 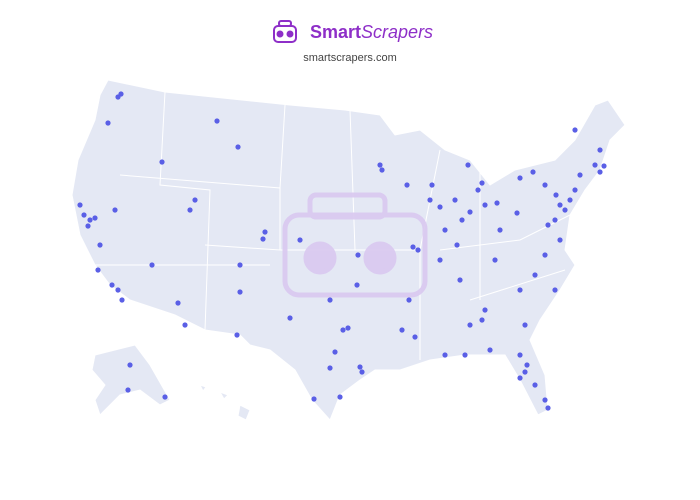 I want to click on brand-italic: Scrapers, so click(x=397, y=32).